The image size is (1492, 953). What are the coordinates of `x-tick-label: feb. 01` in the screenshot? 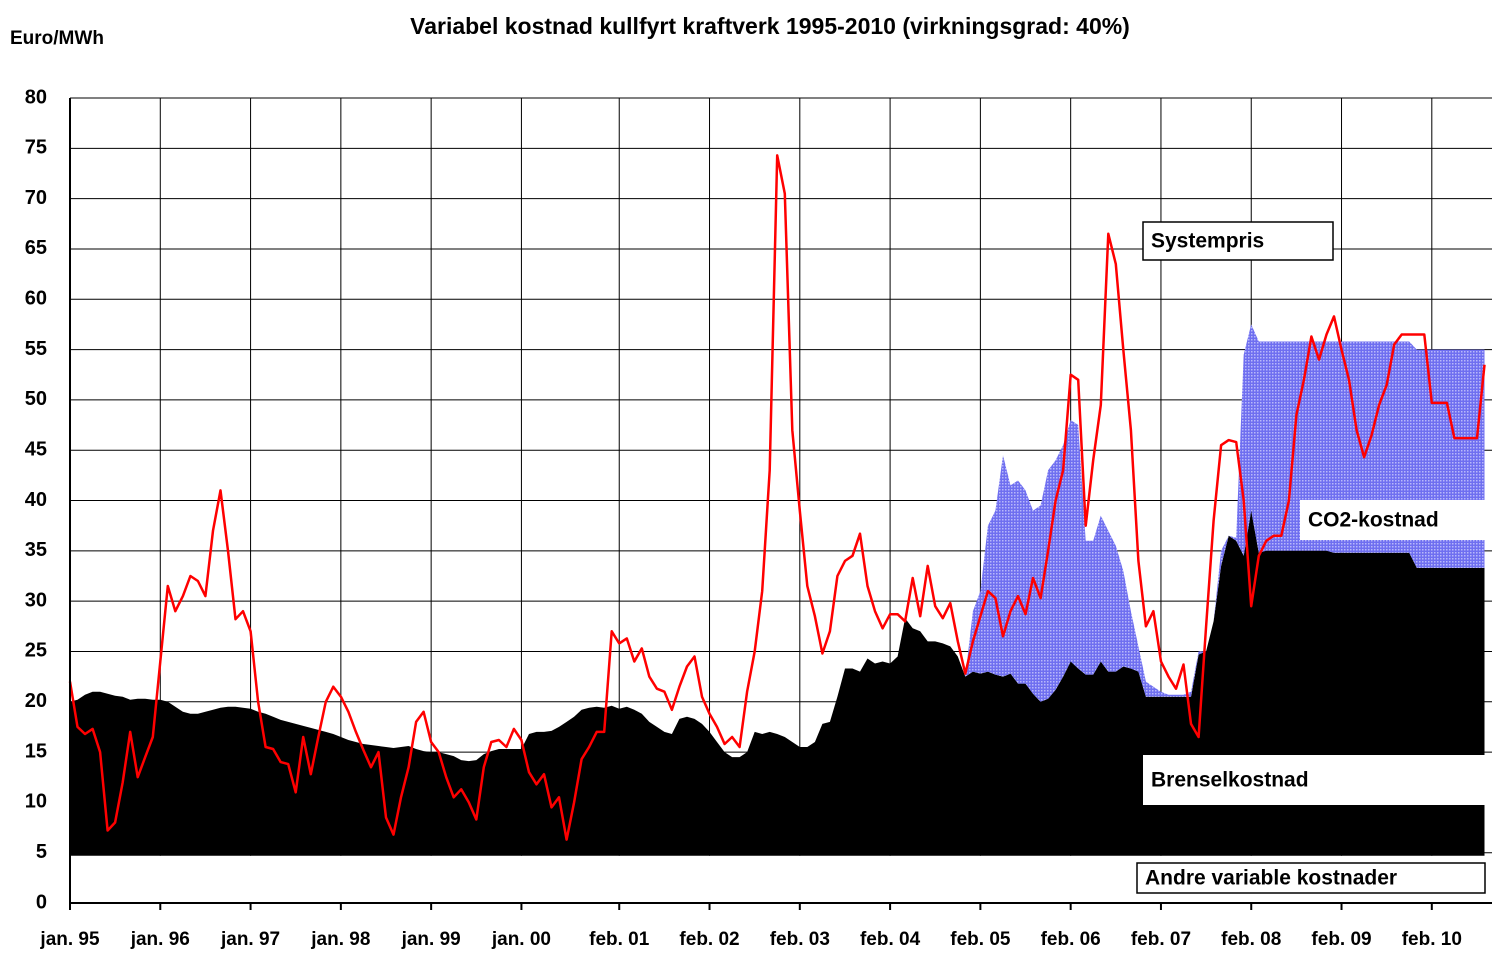 It's located at (619, 939).